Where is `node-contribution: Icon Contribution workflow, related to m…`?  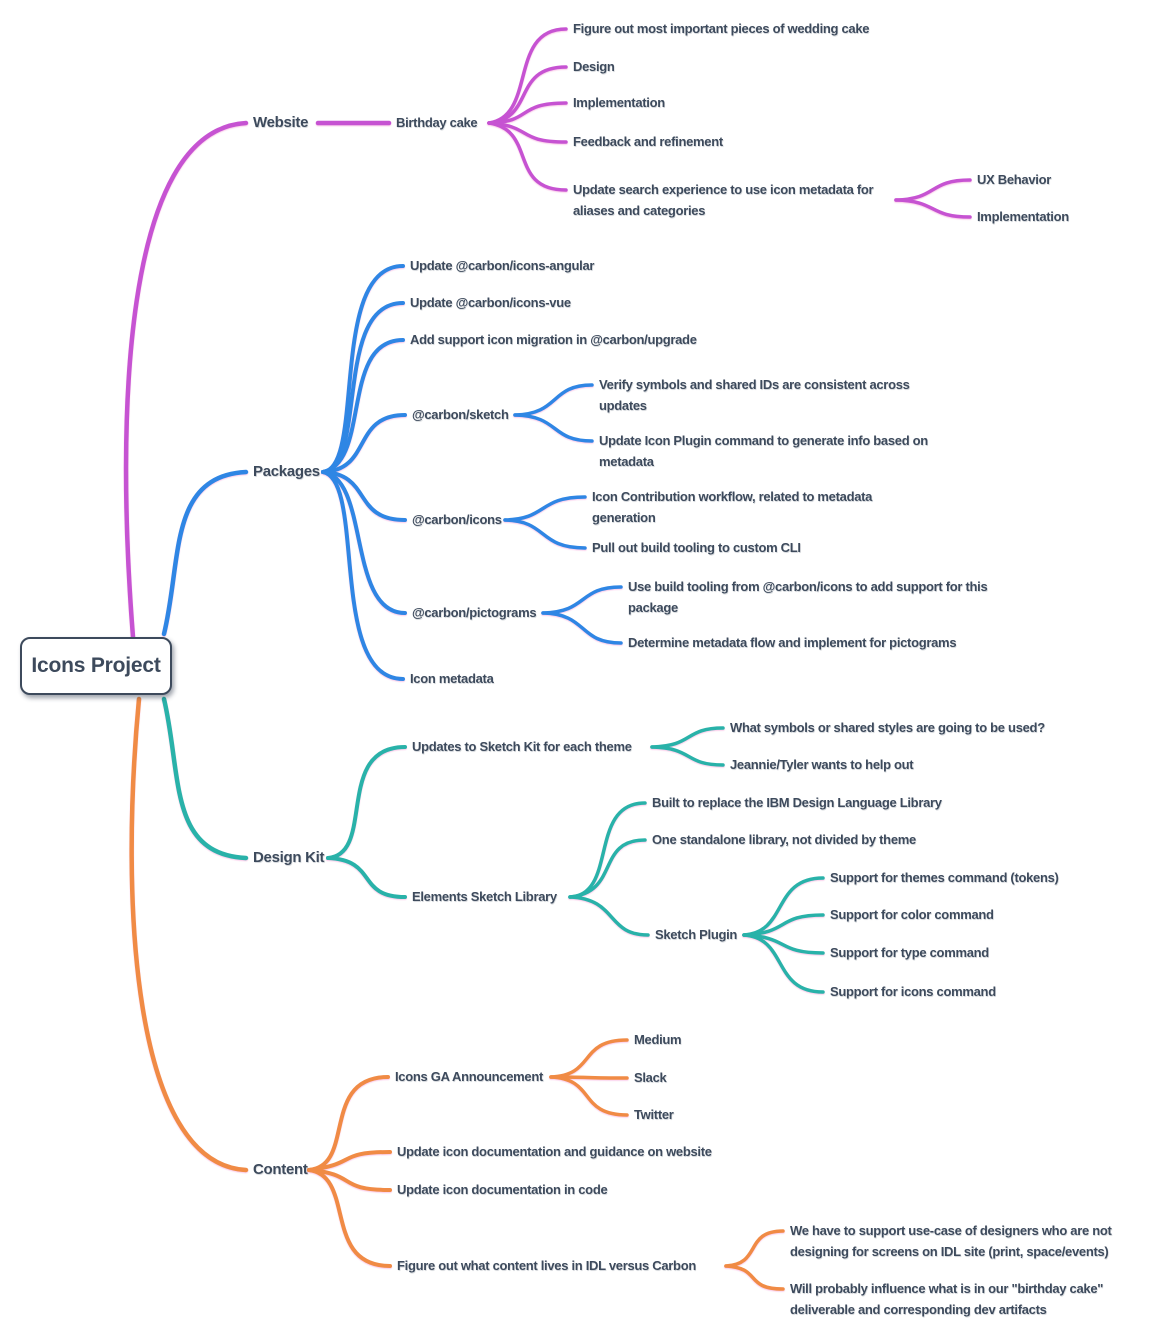 node-contribution: Icon Contribution workflow, related to m… is located at coordinates (732, 507).